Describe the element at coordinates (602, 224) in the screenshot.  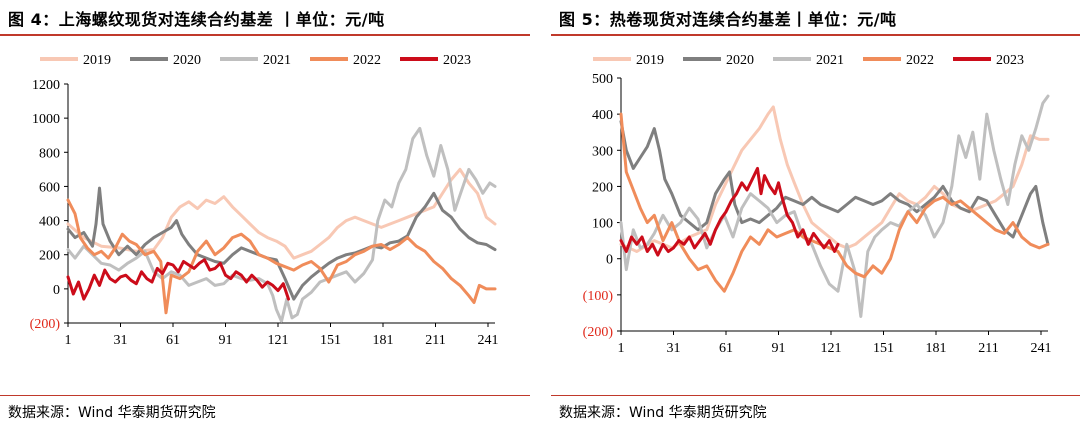
I see `y-tick-label: 100` at that location.